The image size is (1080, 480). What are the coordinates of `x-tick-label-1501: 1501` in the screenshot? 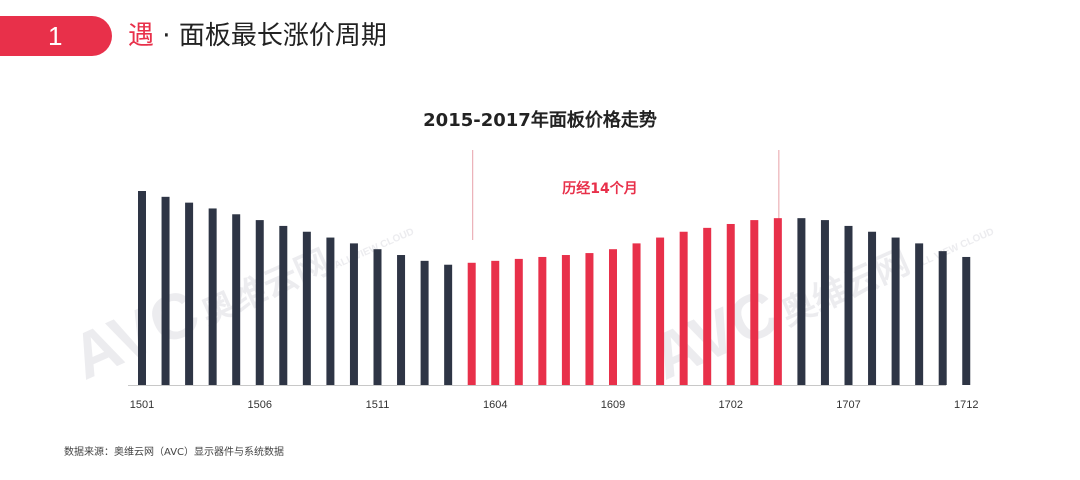 It's located at (142, 405).